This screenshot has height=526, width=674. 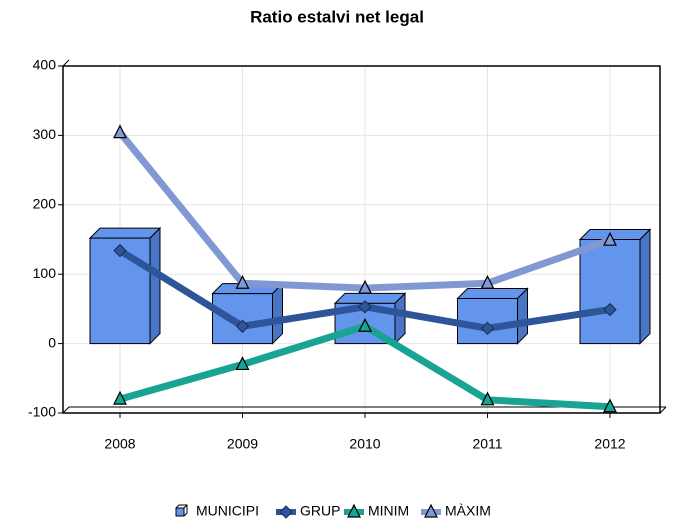 I want to click on legend-label: GRUP, so click(x=320, y=511).